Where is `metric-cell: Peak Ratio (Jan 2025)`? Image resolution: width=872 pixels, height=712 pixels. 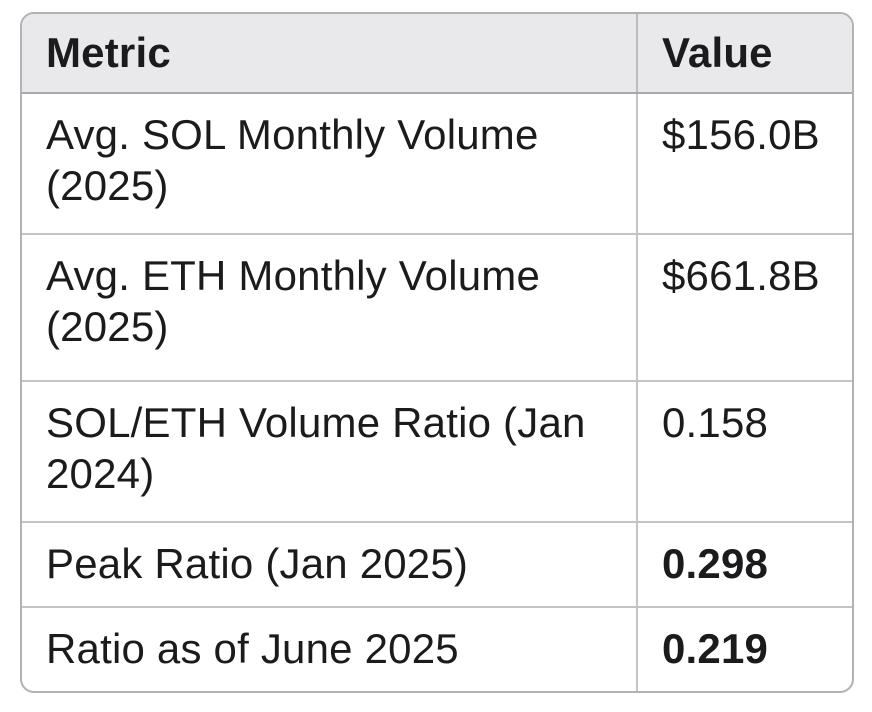
metric-cell: Peak Ratio (Jan 2025) is located at coordinates (330, 565).